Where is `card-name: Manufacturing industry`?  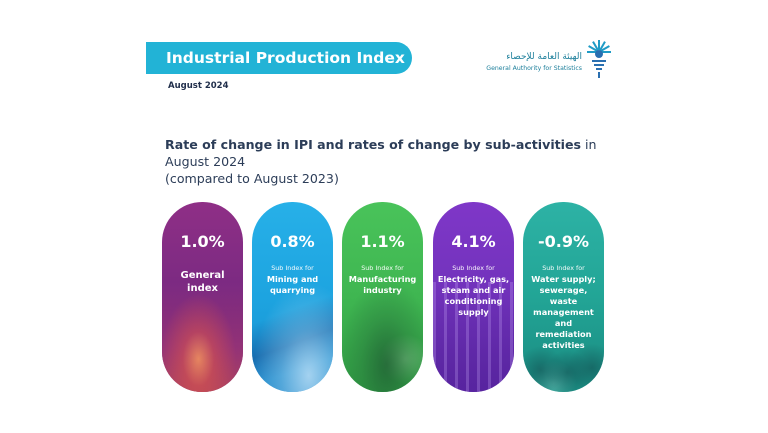
card-name: Manufacturing industry is located at coordinates (382, 284).